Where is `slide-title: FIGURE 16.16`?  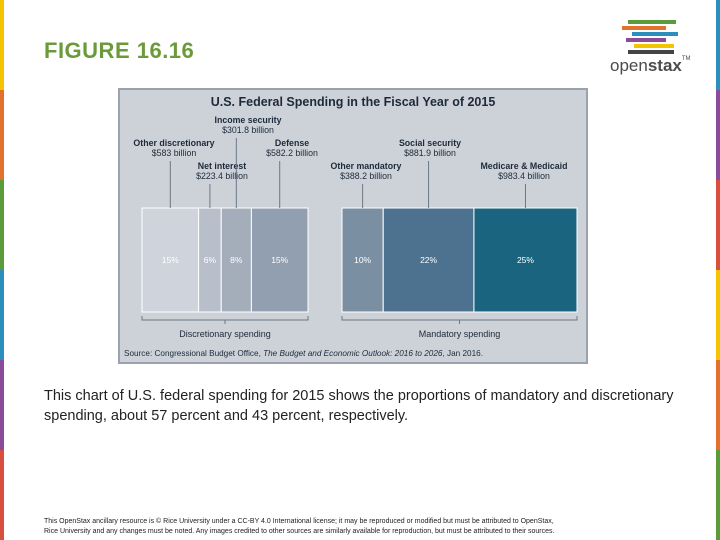 slide-title: FIGURE 16.16 is located at coordinates (119, 50).